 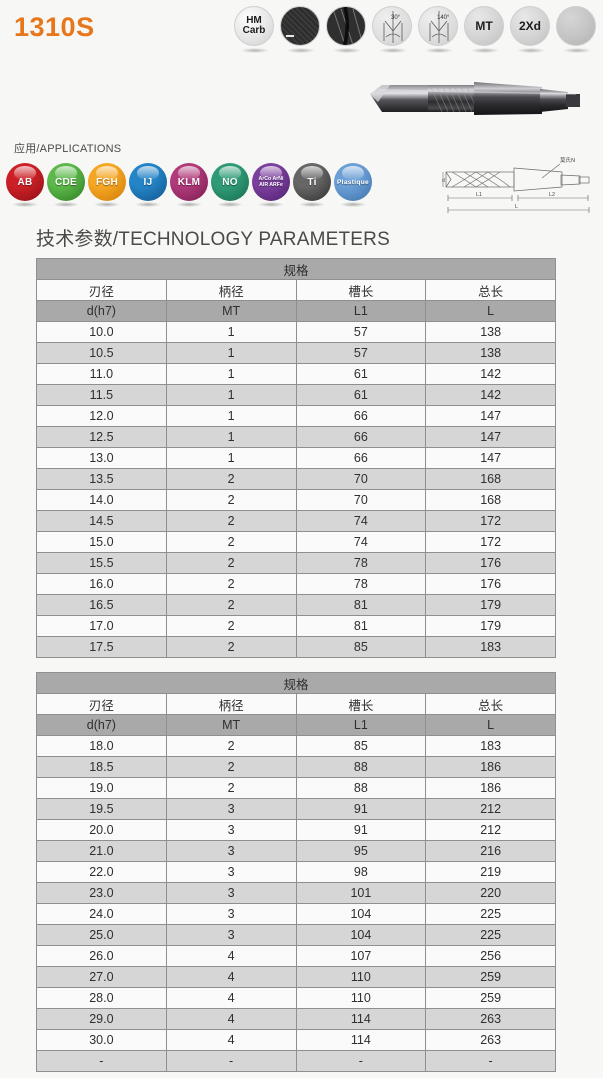 I want to click on drawing-label-l1: L1, so click(x=479, y=195).